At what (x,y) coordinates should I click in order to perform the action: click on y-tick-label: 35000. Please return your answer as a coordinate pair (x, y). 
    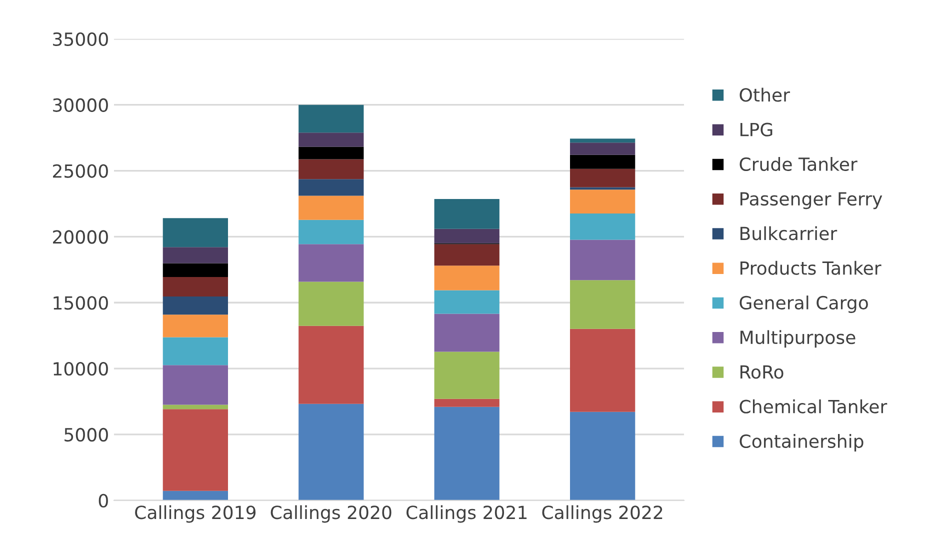
    Looking at the image, I should click on (80, 39).